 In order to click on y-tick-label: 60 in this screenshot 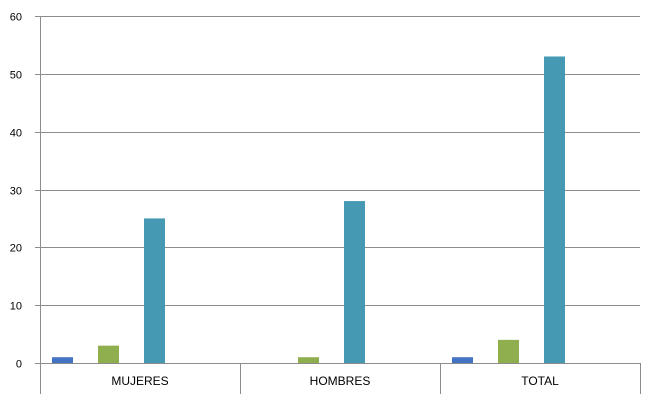, I will do `click(16, 18)`.